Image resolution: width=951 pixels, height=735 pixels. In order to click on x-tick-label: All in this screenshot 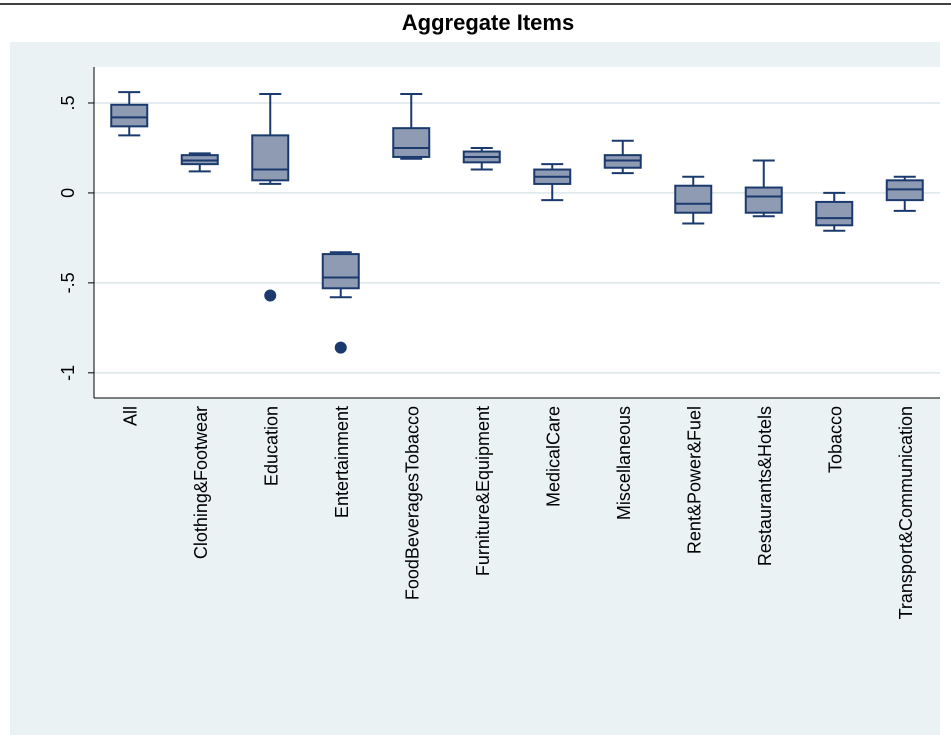, I will do `click(130, 416)`.